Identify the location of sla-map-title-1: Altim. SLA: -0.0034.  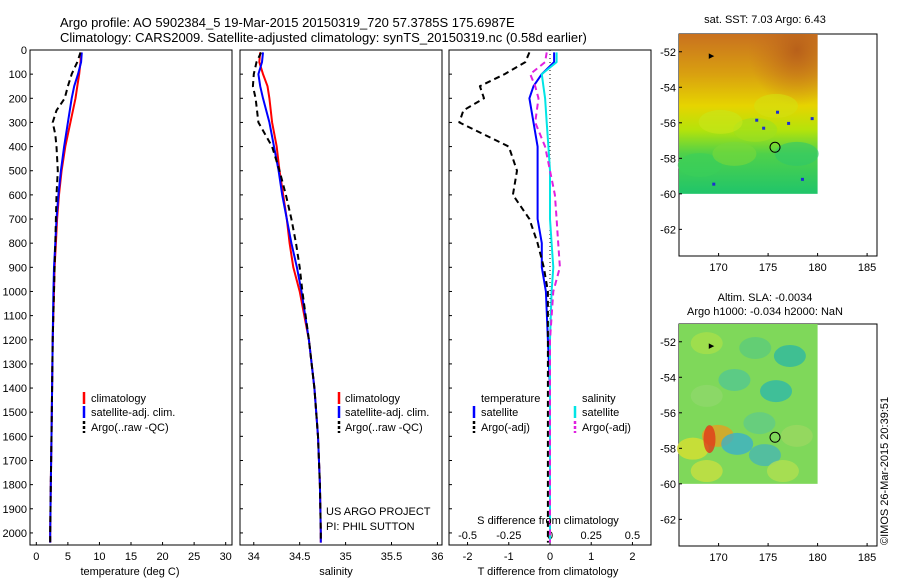
(765, 298).